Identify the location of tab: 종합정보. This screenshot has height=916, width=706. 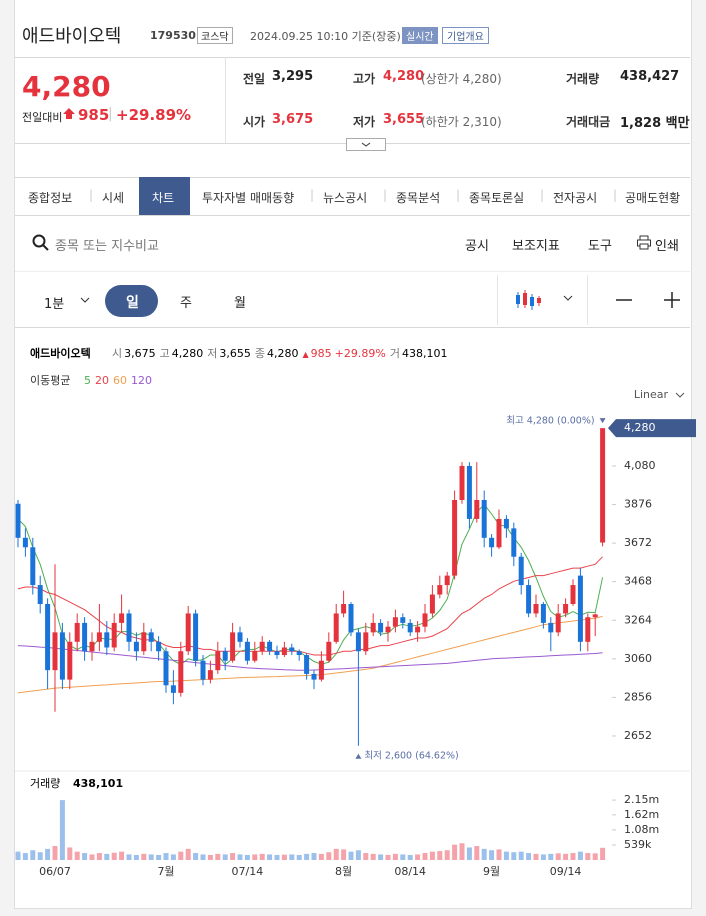
(50, 198).